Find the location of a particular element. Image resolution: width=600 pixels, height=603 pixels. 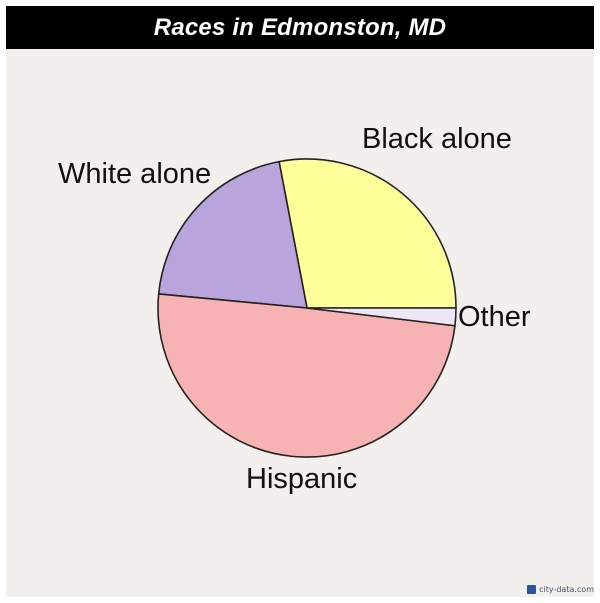

slice-label-other: Other is located at coordinates (494, 317).